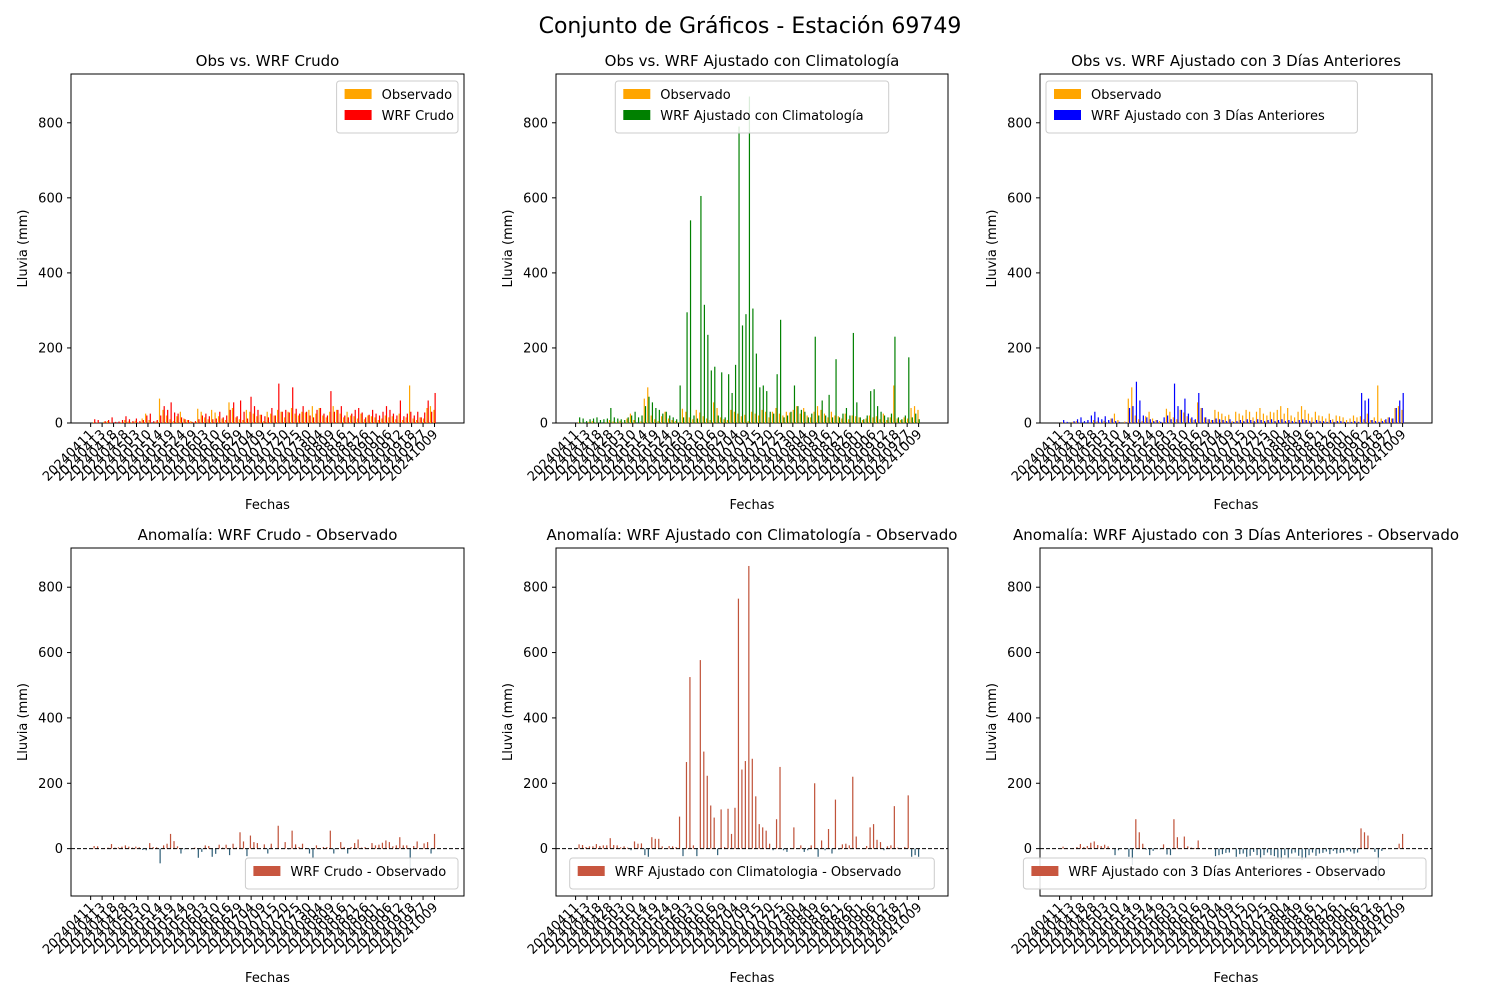  Describe the element at coordinates (351, 873) in the screenshot. I see `legend: WRF Crudo - Observado` at that location.